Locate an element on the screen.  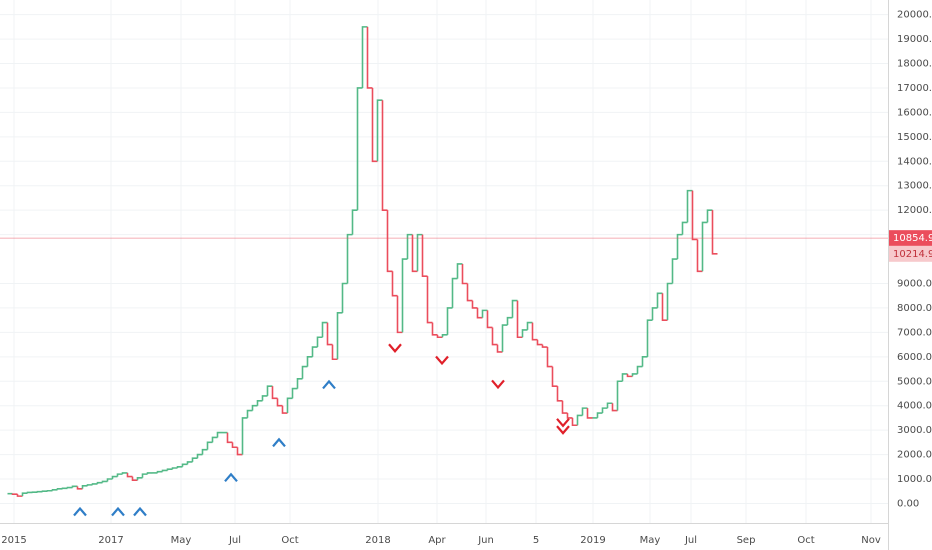
last-price-tag is located at coordinates (910, 253).